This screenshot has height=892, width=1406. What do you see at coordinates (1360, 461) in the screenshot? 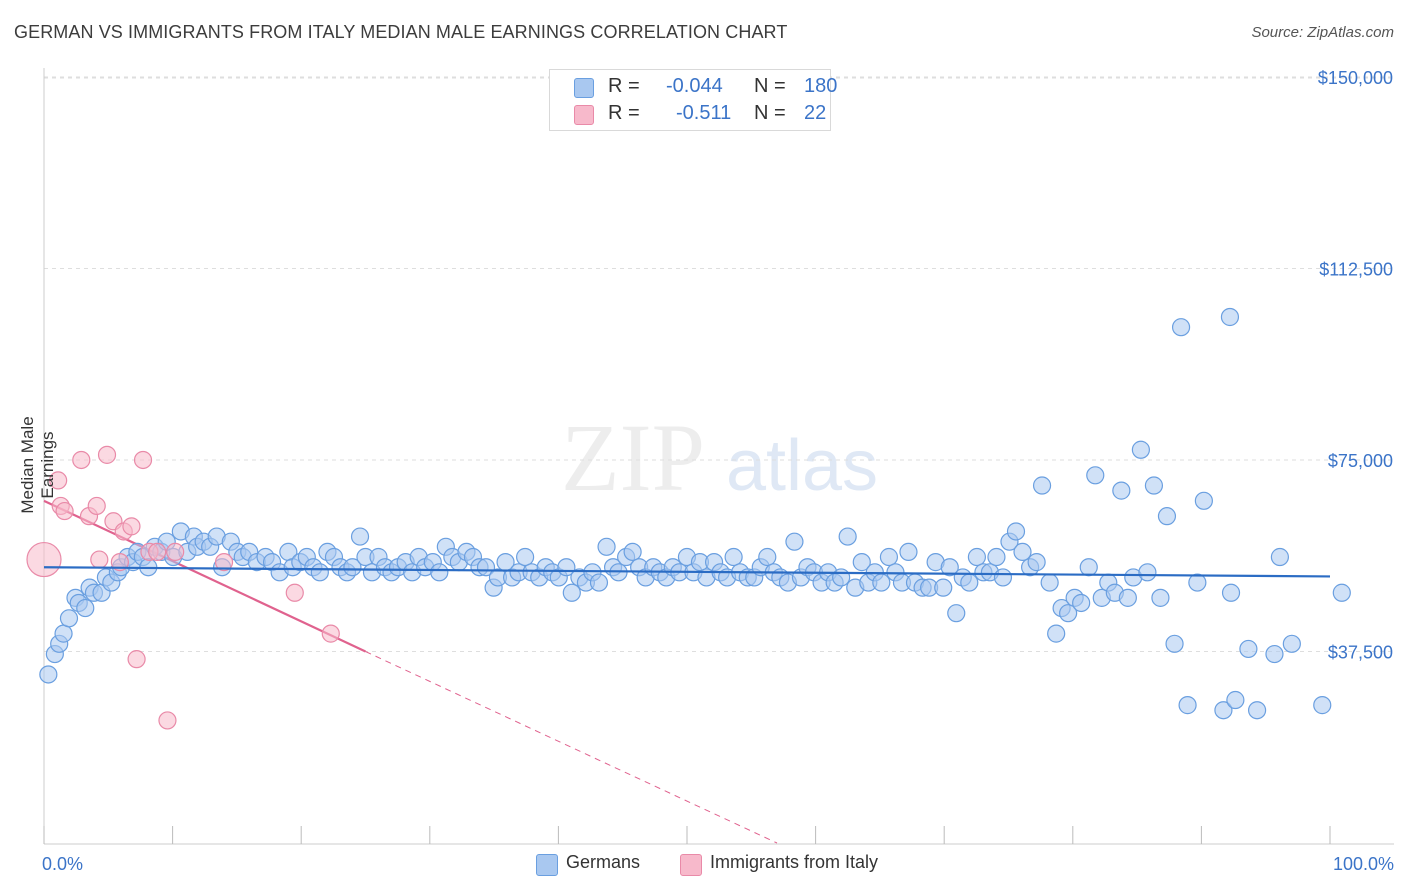
I see `y-tick-label: $75,000` at bounding box center [1360, 461].